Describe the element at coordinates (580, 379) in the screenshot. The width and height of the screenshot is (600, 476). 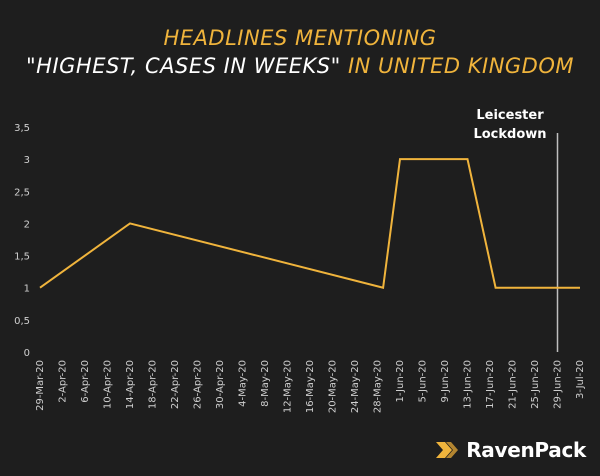
I see `x-tick-label: 3-Jul-20` at that location.